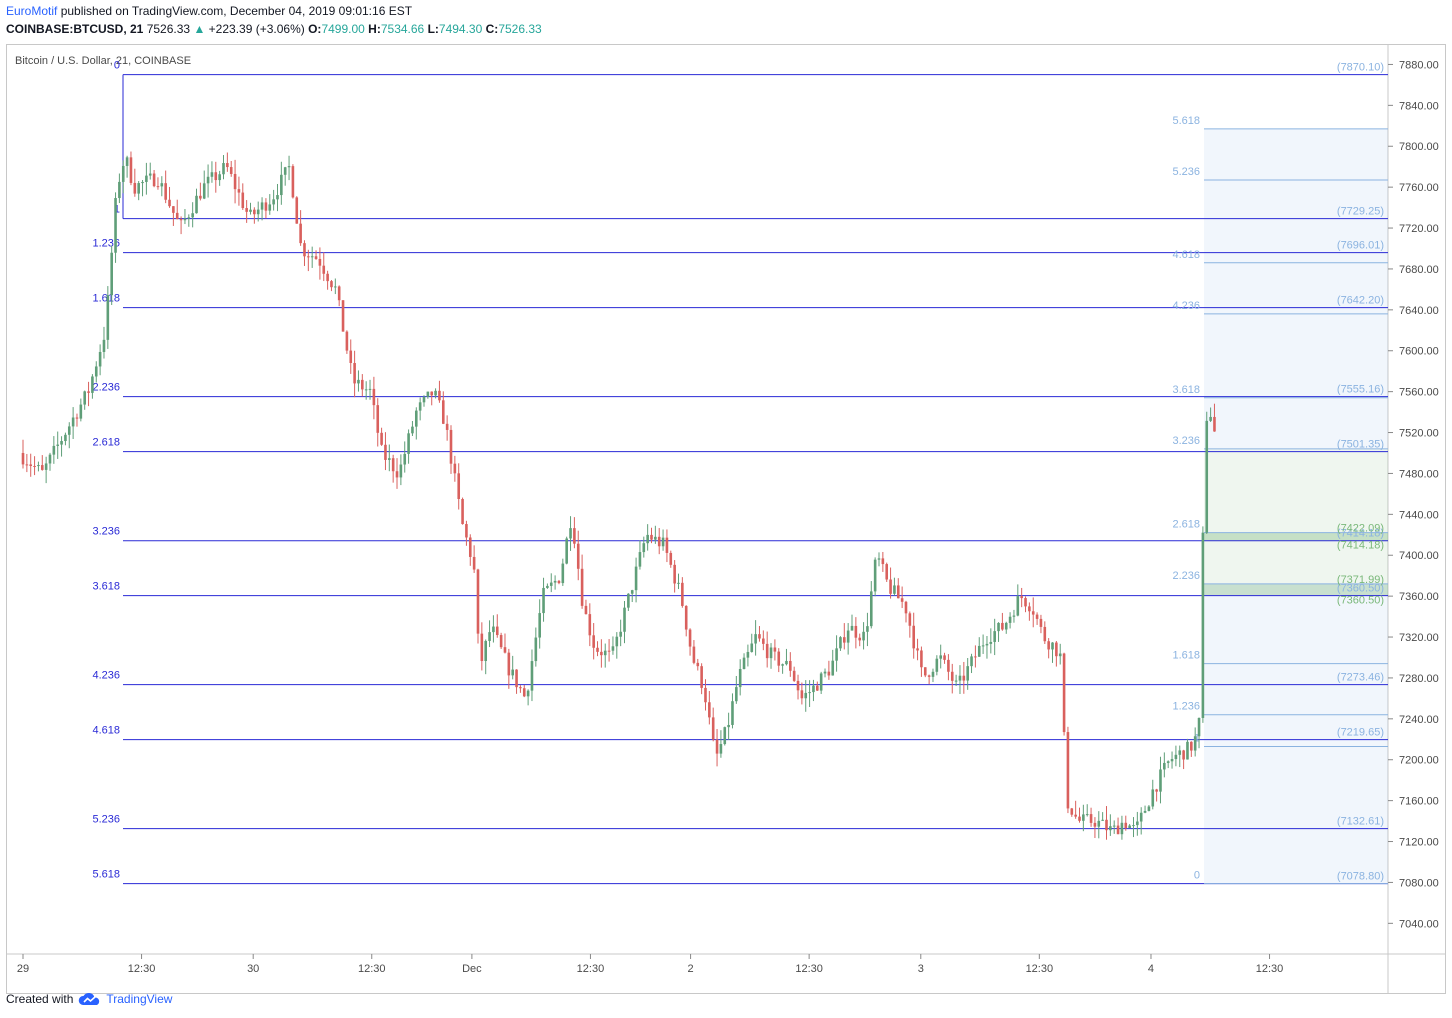 The height and width of the screenshot is (1018, 1452). Describe the element at coordinates (1360, 589) in the screenshot. I see `fib-left-price: (7360.50)` at that location.